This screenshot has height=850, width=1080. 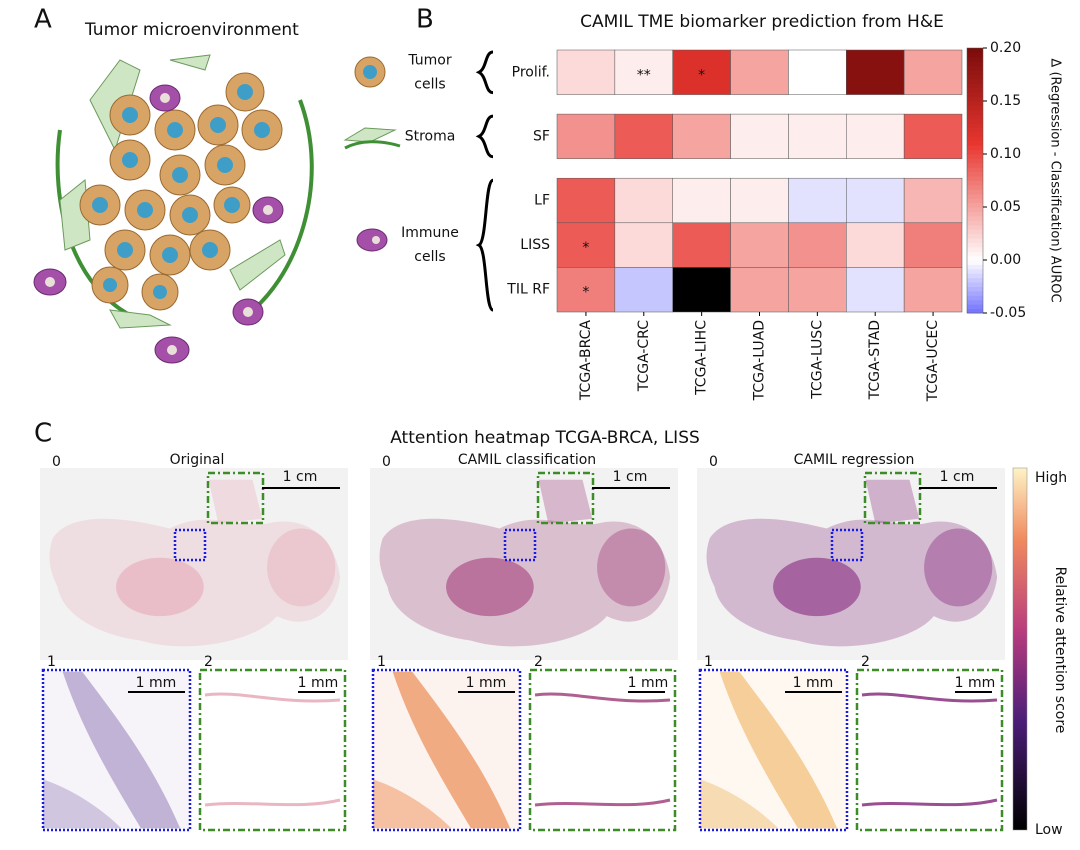 I want to click on significance: **, so click(x=644, y=75).